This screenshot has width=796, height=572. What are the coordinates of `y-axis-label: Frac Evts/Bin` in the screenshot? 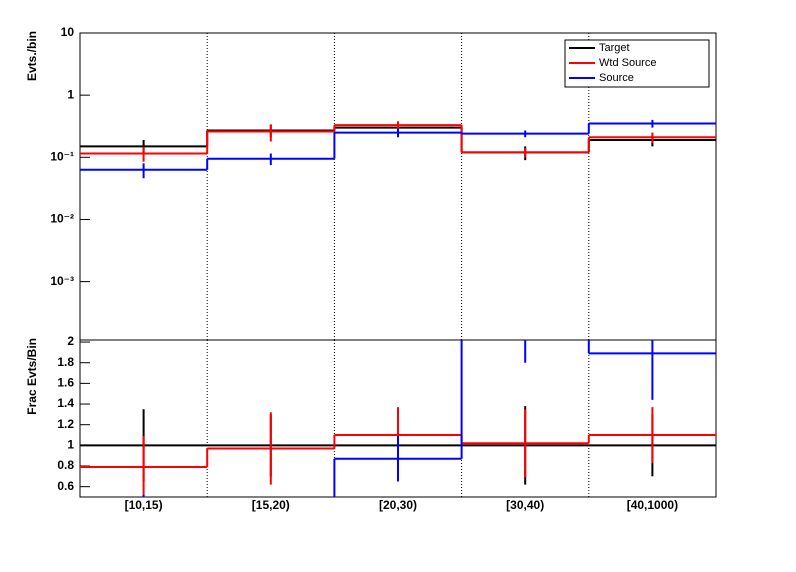 It's located at (32, 376).